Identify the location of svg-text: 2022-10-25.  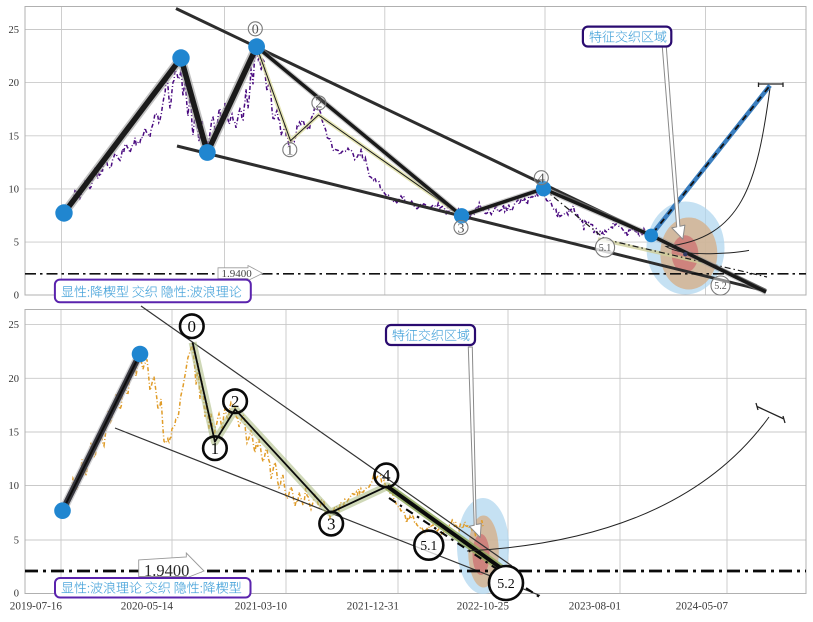
(483, 607).